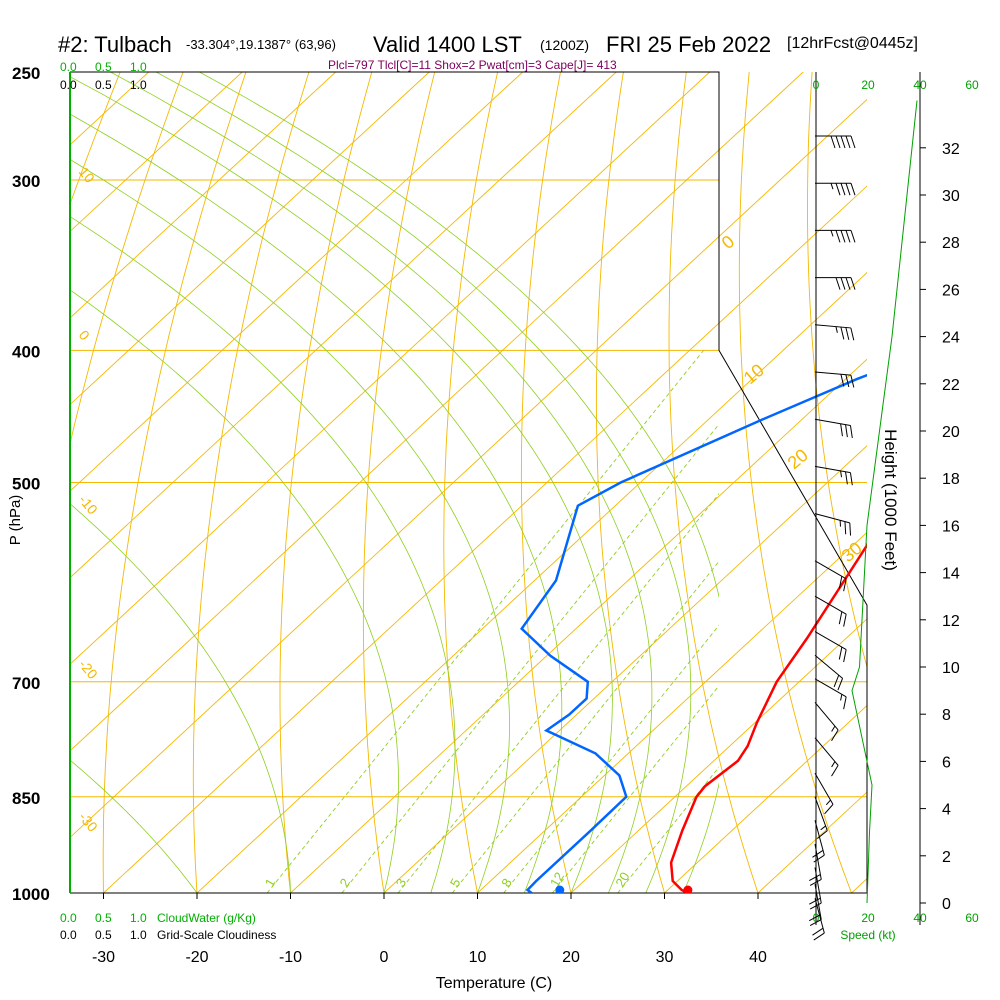  Describe the element at coordinates (728, 242) in the screenshot. I see `adiabat-label: 0` at that location.